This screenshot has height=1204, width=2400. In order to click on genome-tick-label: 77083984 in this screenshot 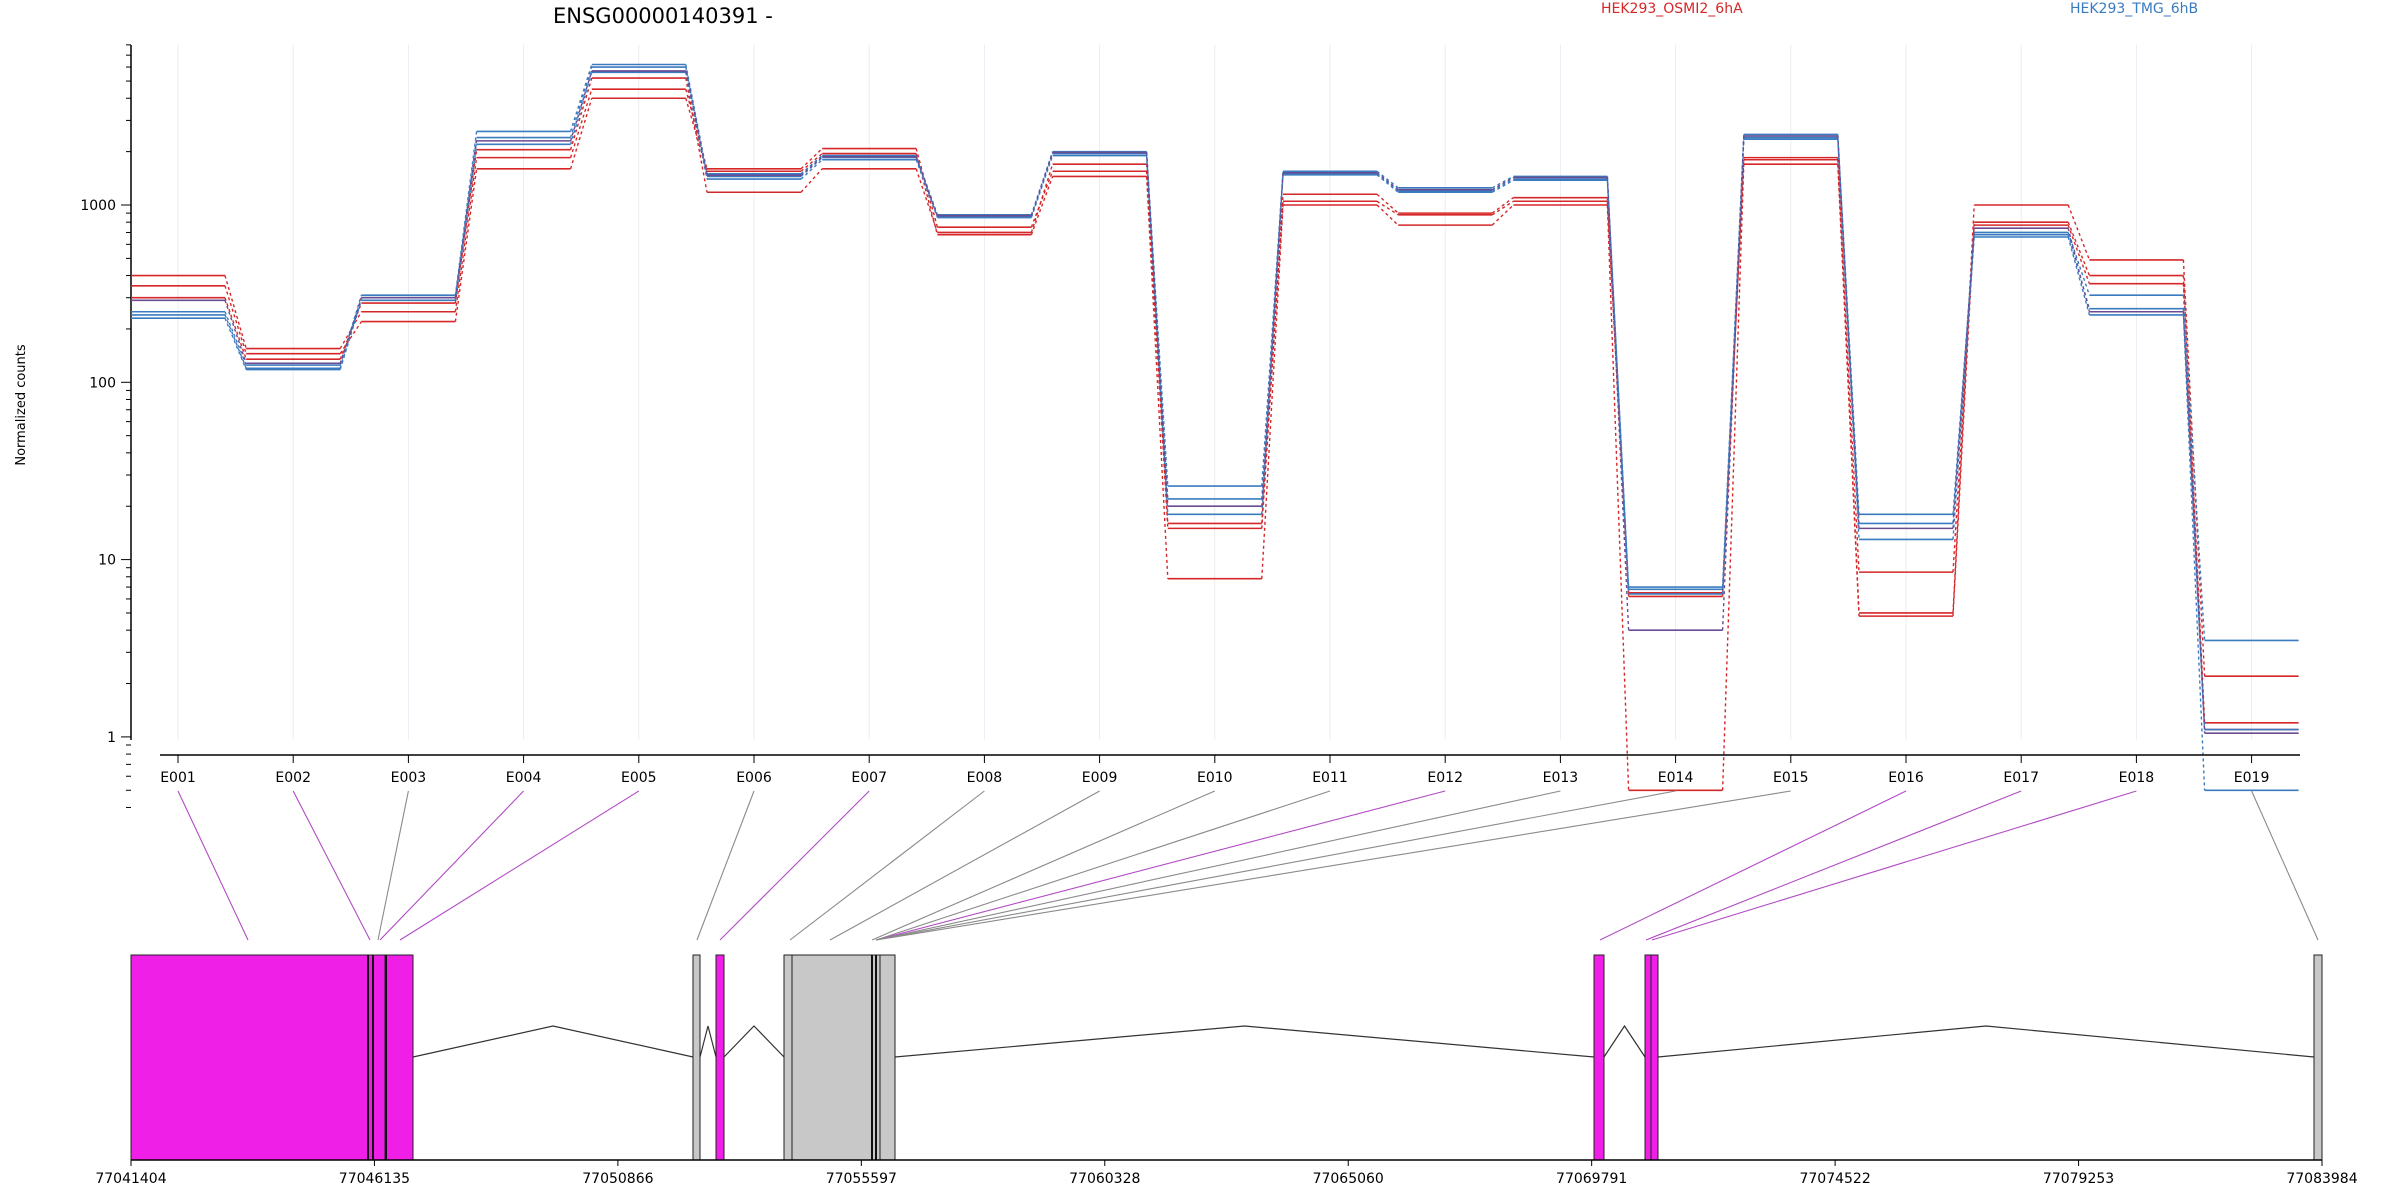, I will do `click(2321, 1179)`.